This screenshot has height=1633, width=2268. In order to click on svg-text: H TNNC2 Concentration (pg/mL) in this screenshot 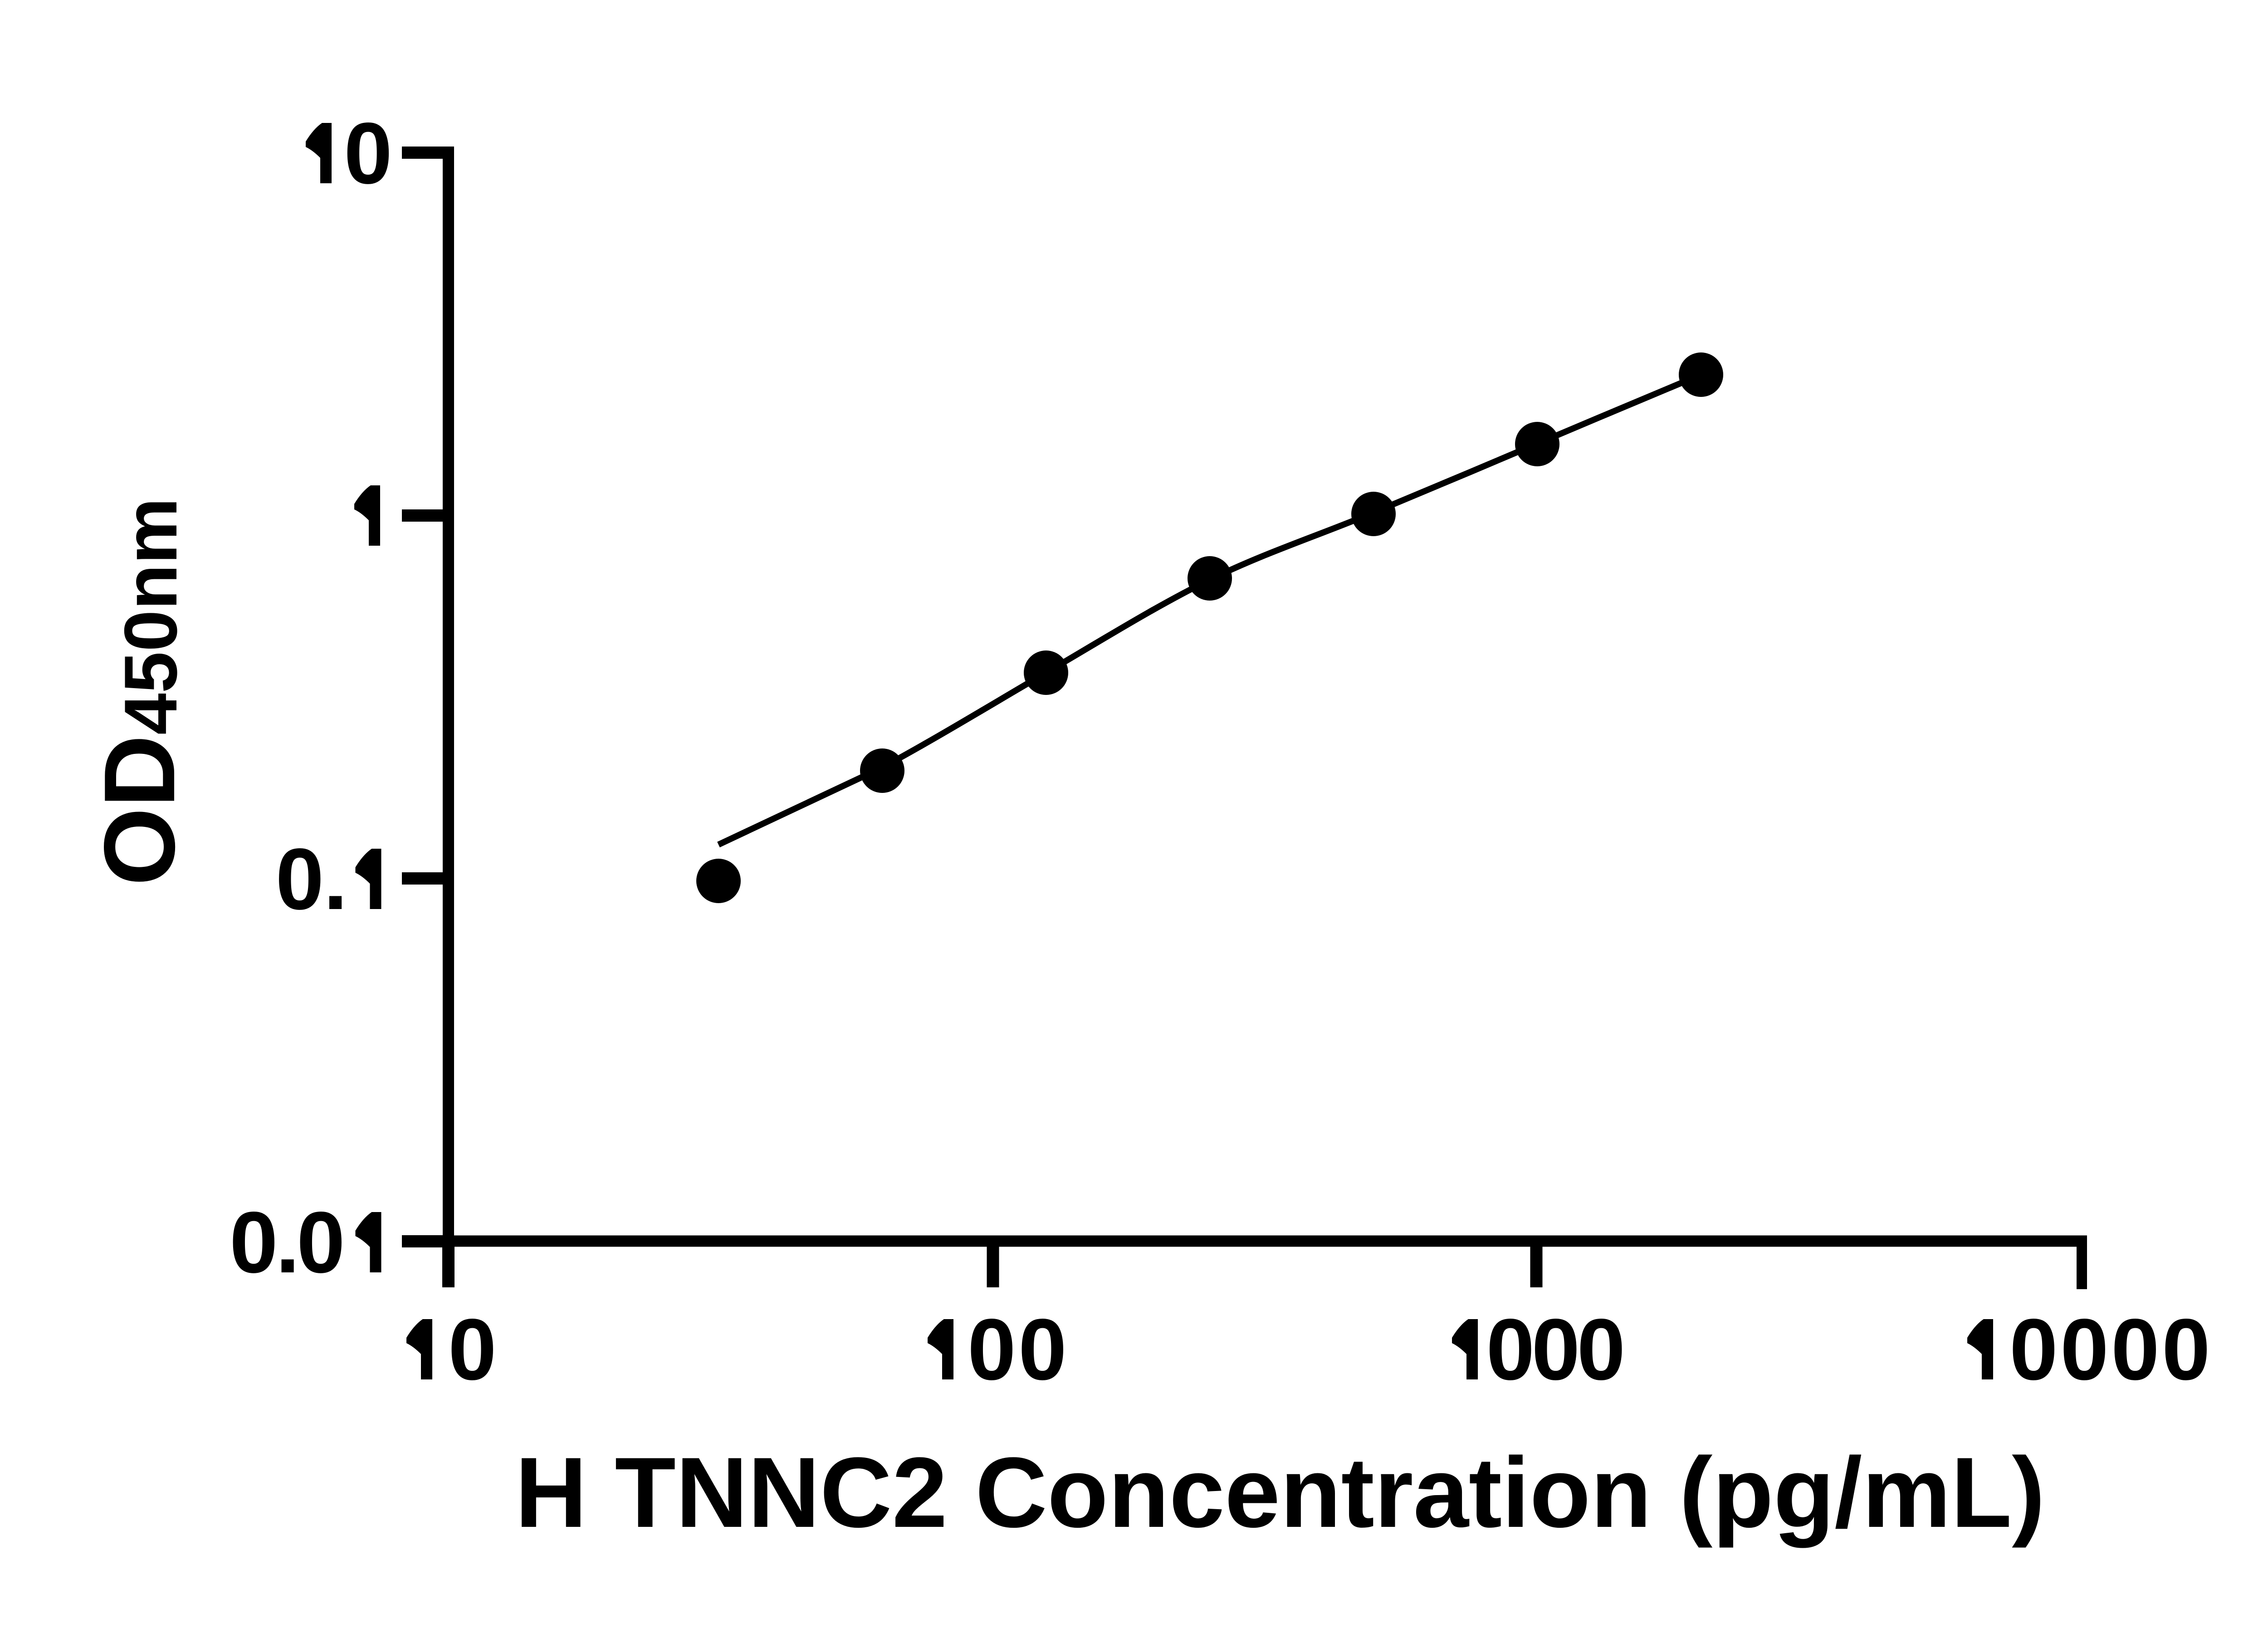, I will do `click(1280, 1492)`.